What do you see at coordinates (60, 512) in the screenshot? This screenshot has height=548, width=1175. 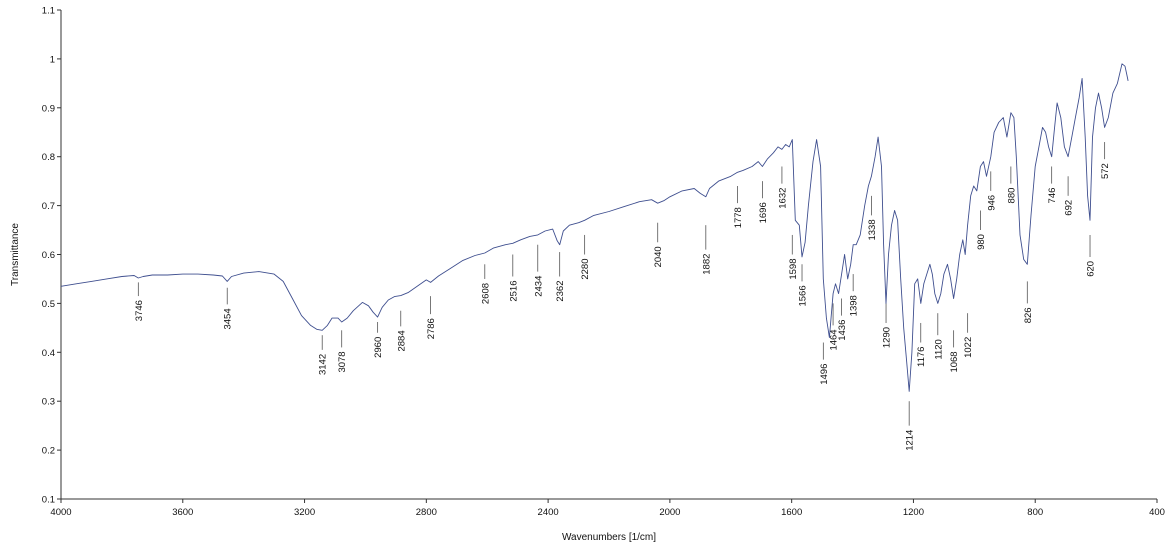 I see `x-tick-label: 4000` at bounding box center [60, 512].